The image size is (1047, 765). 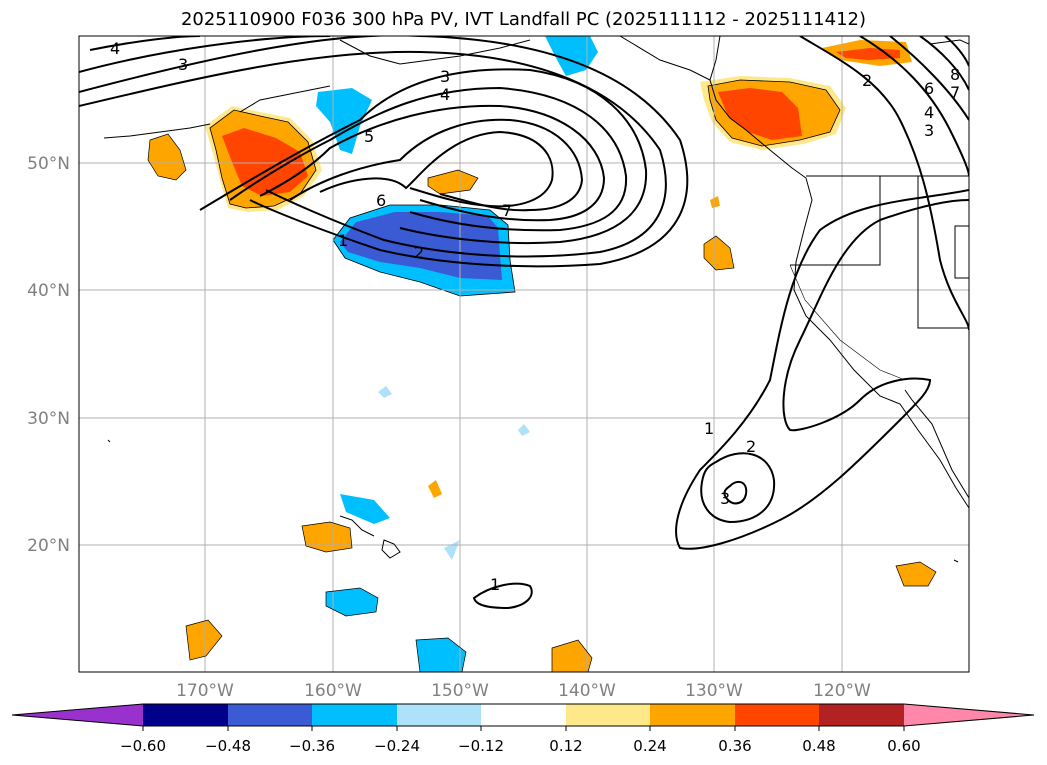 What do you see at coordinates (818, 746) in the screenshot?
I see `colorbar-tick-label: 0.48` at bounding box center [818, 746].